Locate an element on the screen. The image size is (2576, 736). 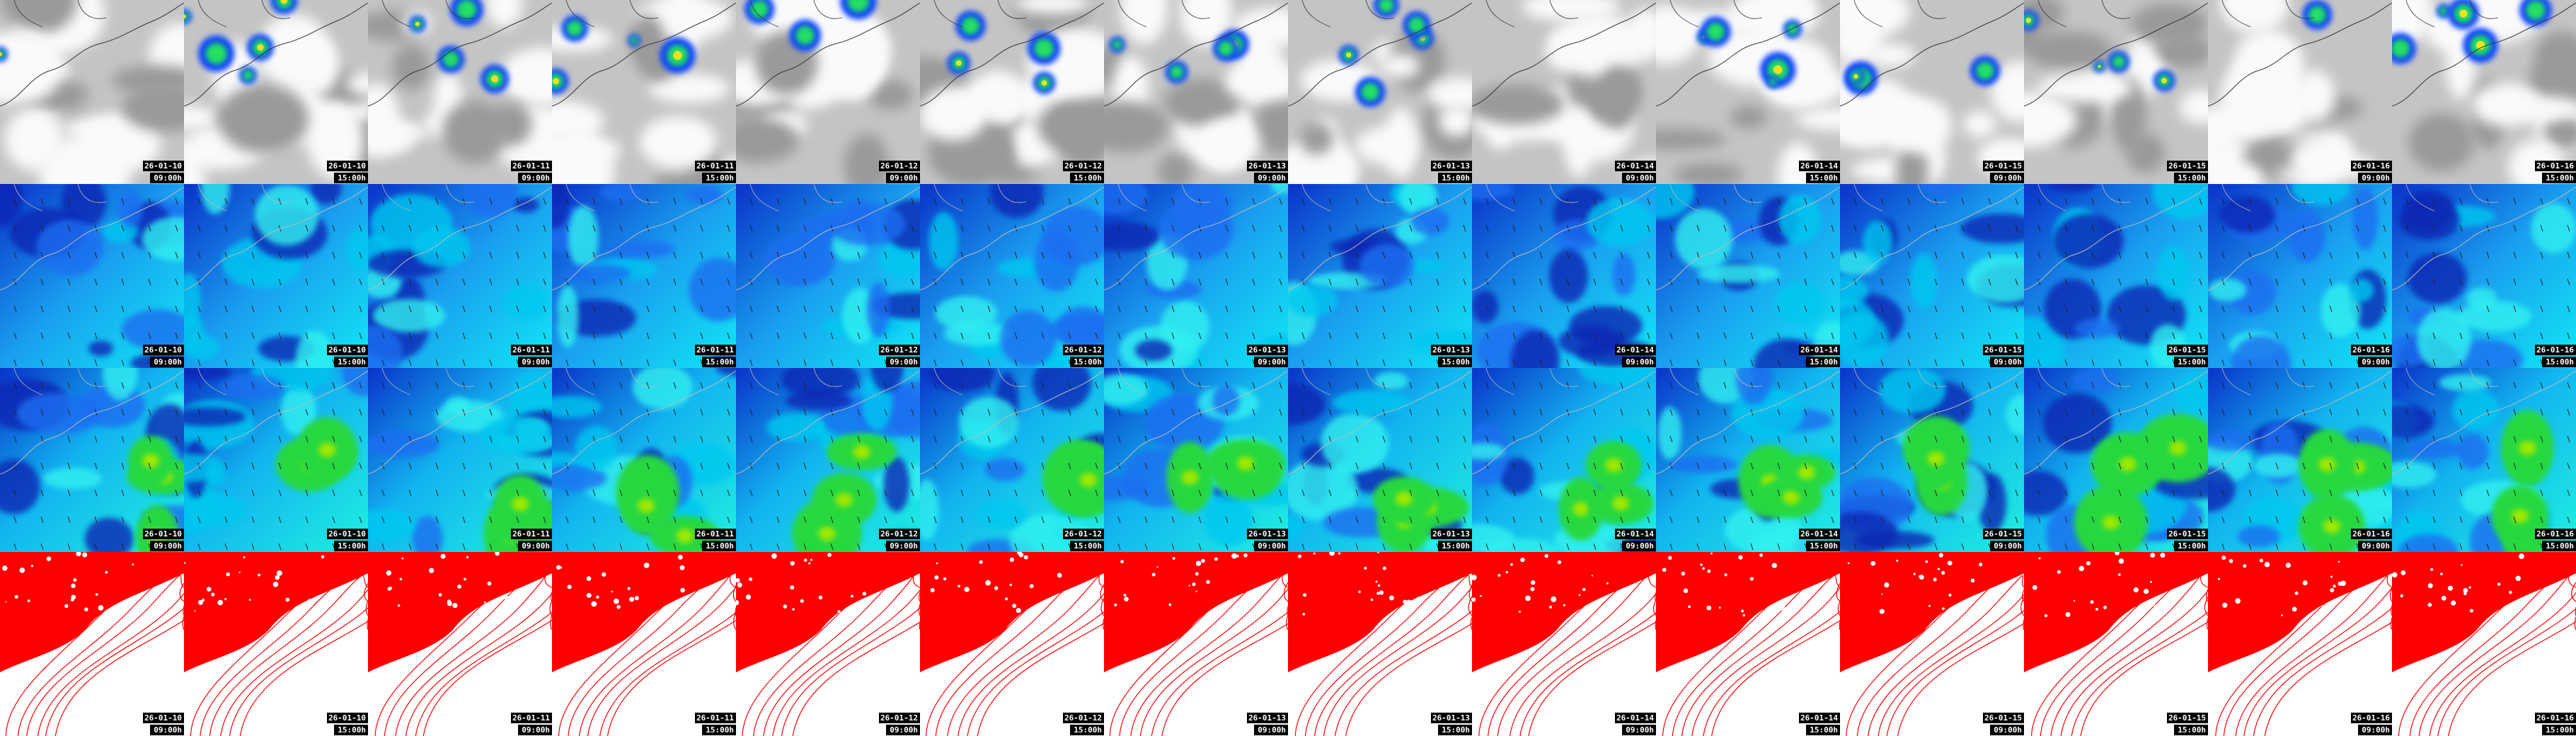
date-label: 26-01-15 is located at coordinates (2003, 166).